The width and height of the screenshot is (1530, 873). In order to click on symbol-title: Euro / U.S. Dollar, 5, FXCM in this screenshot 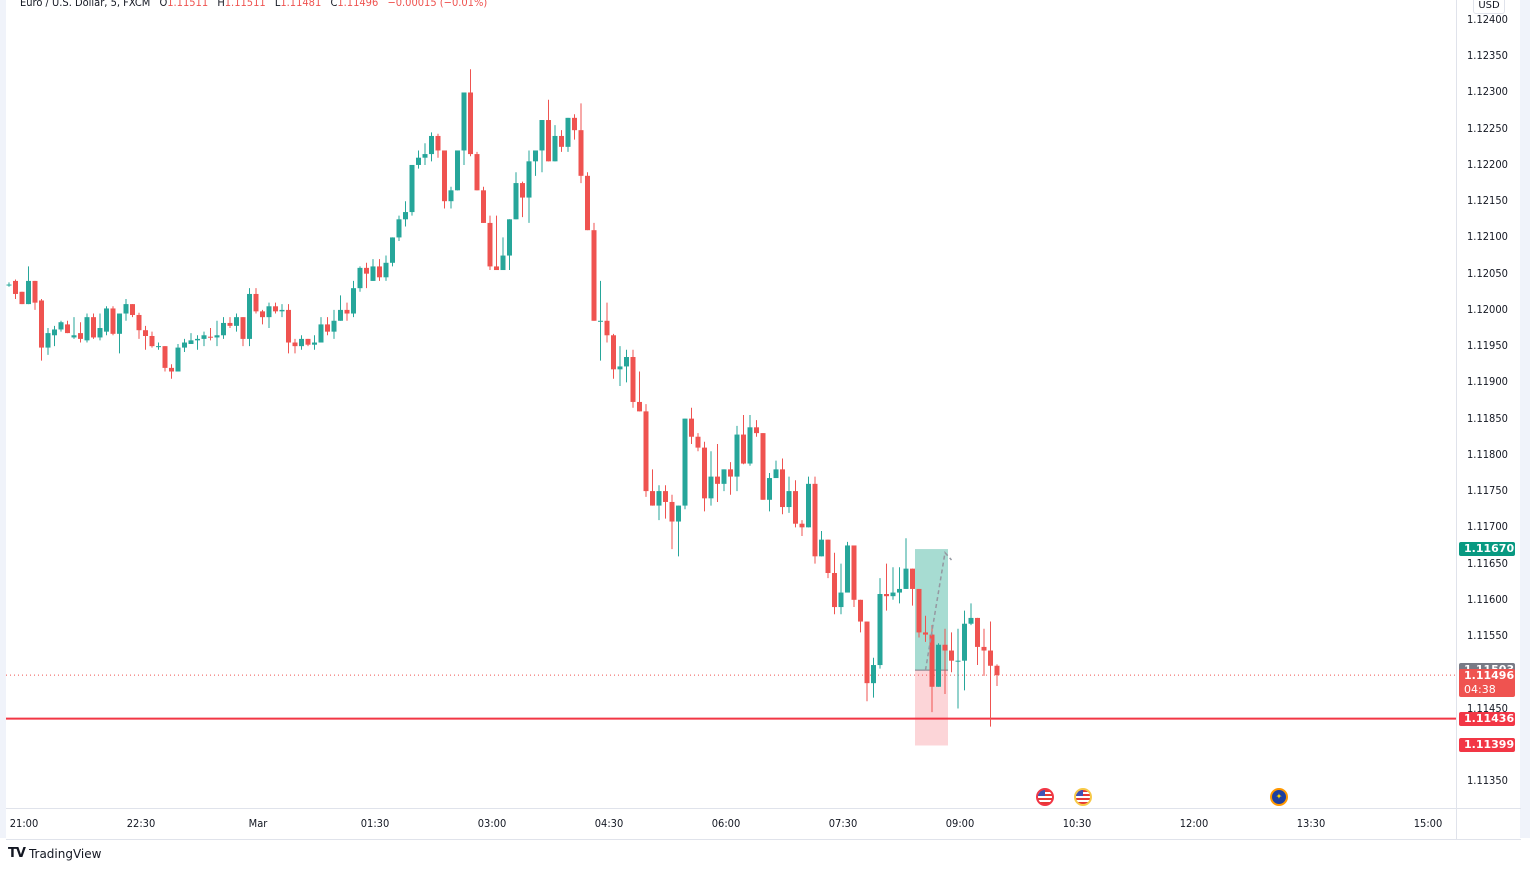, I will do `click(85, 4)`.